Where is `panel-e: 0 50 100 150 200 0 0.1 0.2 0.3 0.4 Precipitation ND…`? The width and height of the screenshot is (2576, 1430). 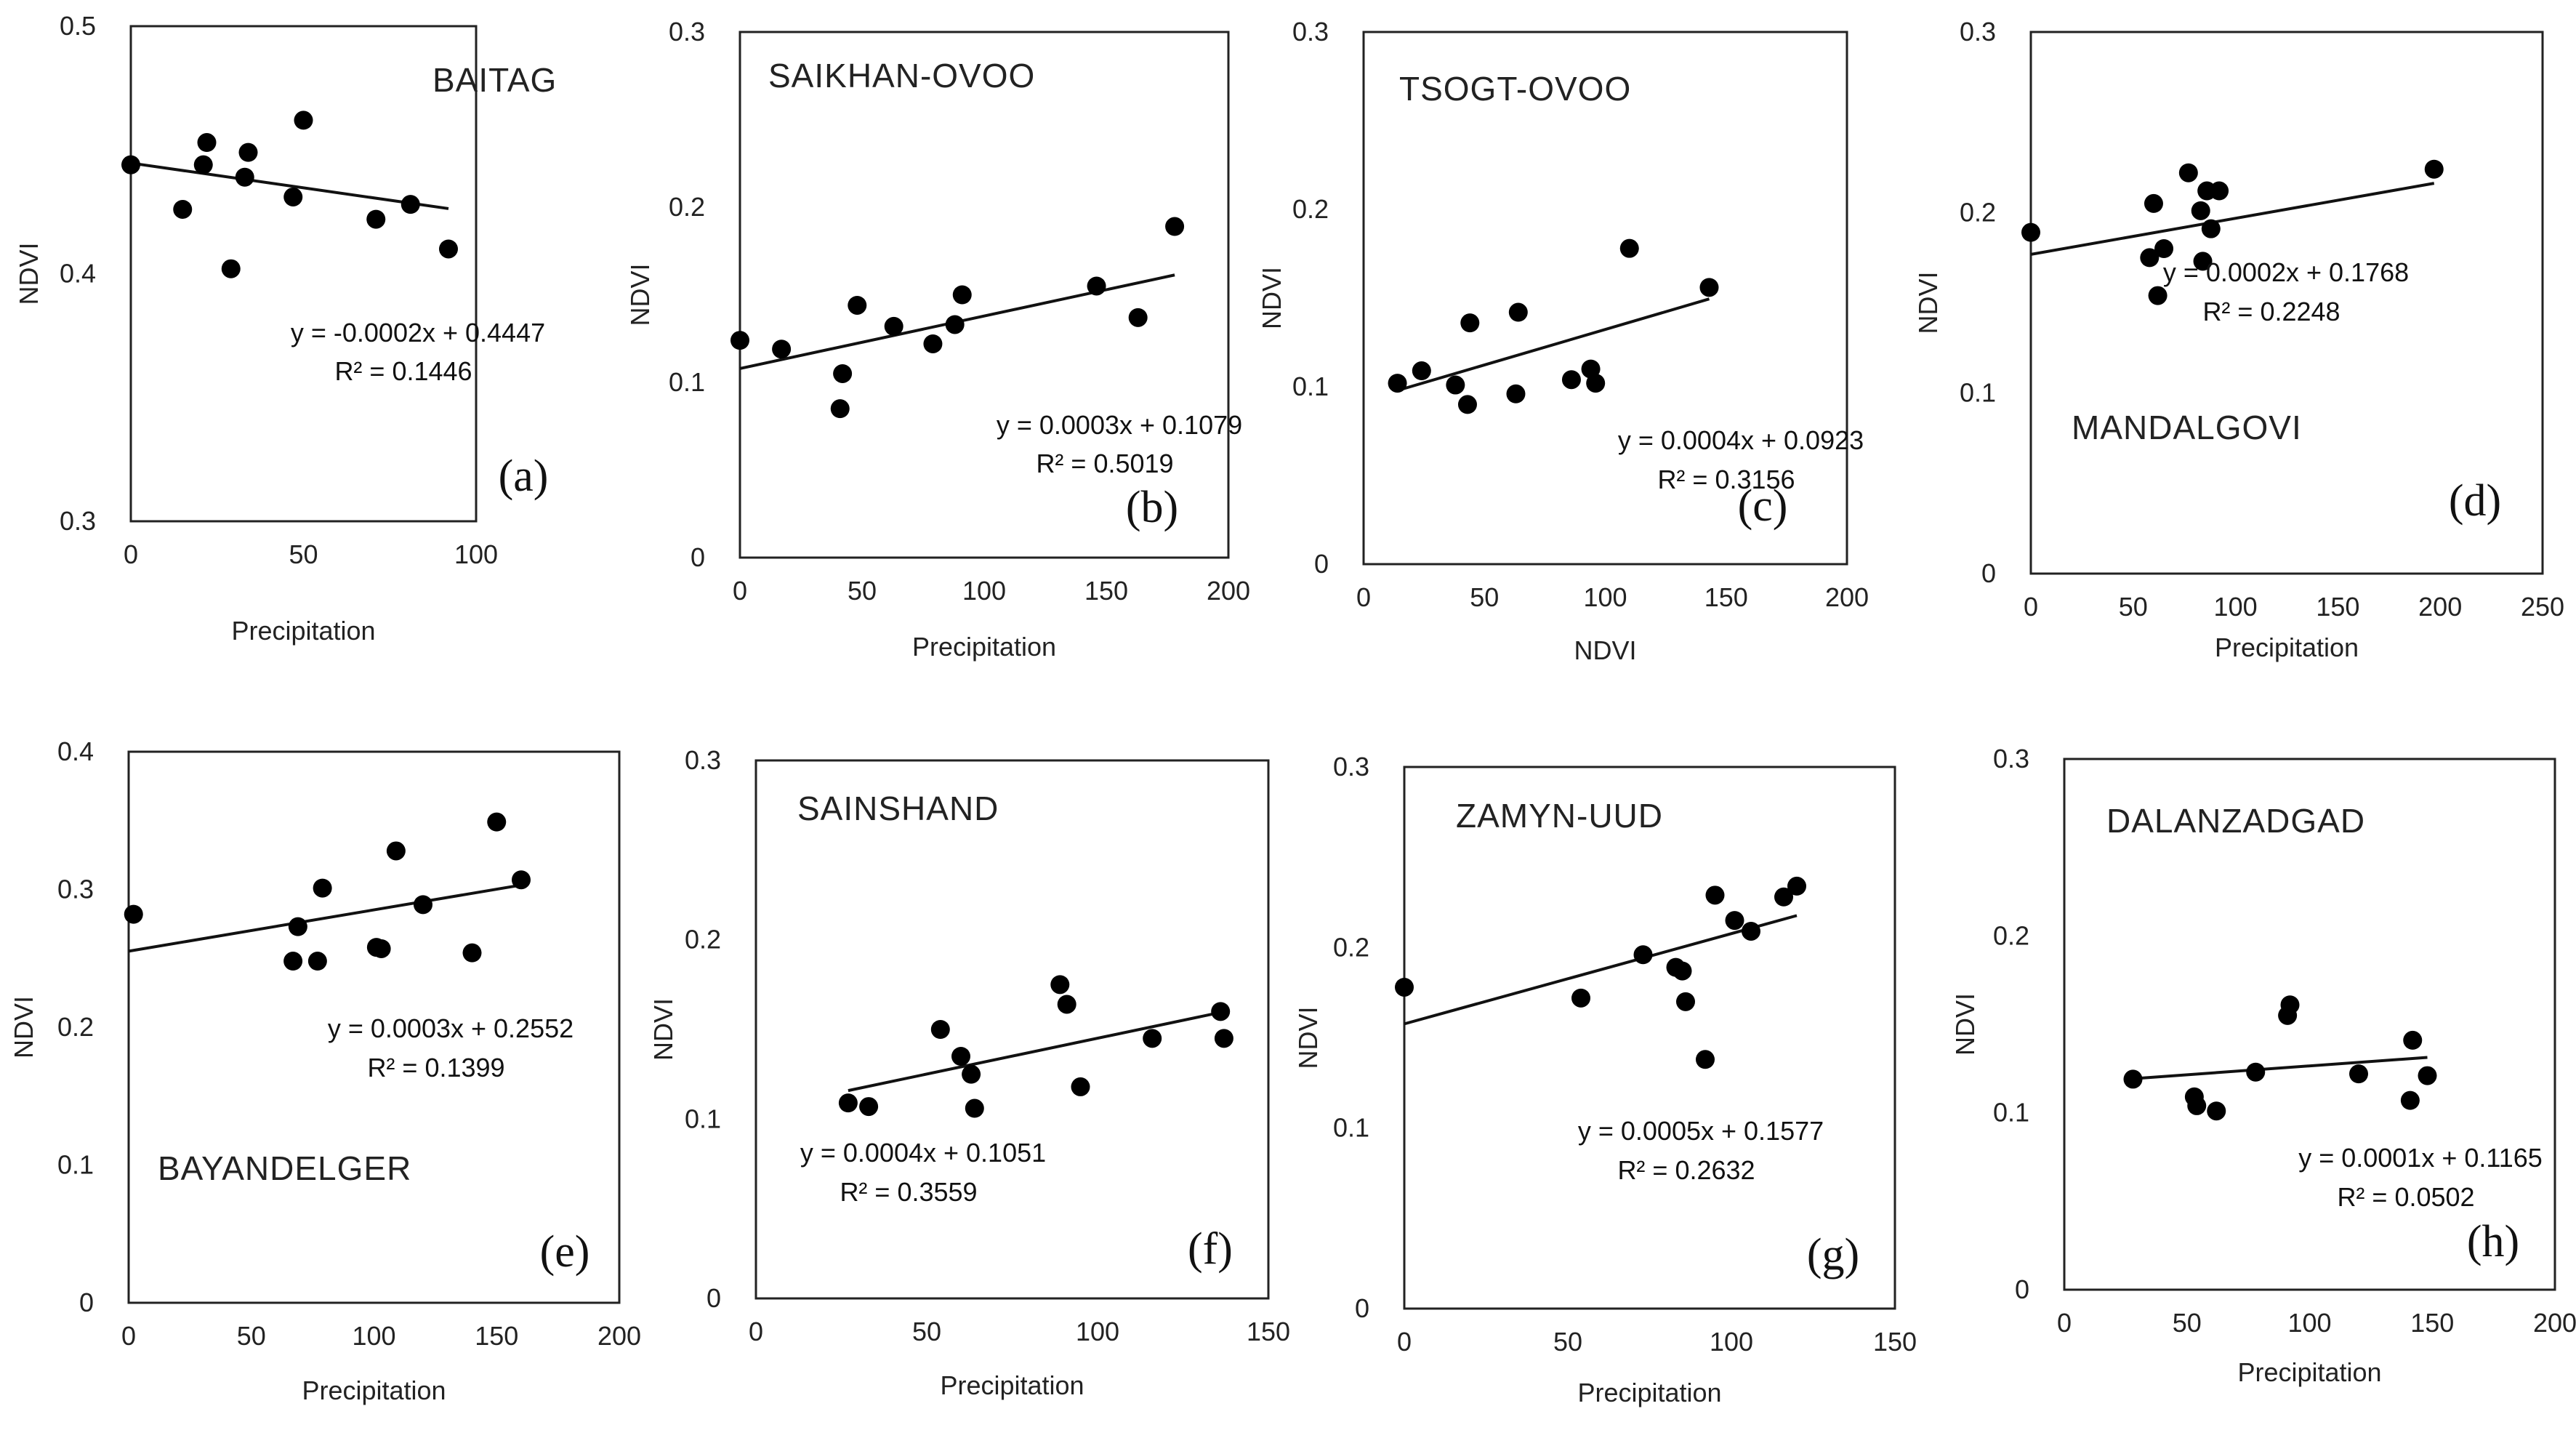 panel-e: 0 50 100 150 200 0 0.1 0.2 0.3 0.4 Precipitation ND… is located at coordinates (325, 1070).